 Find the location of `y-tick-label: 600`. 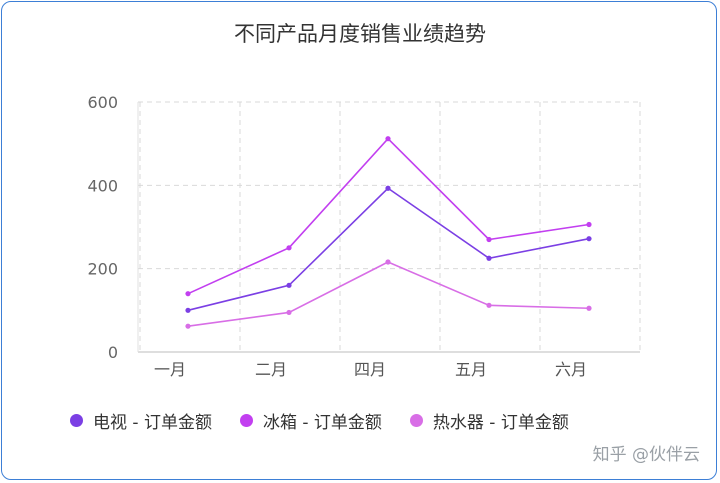

y-tick-label: 600 is located at coordinates (102, 102).